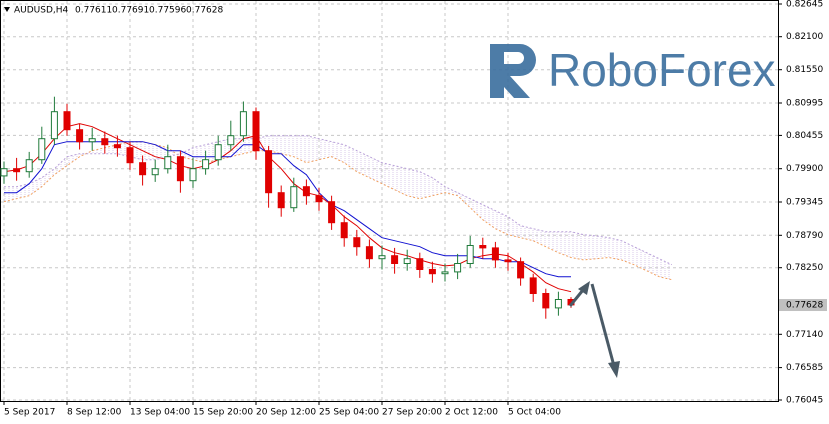  I want to click on x-tick-label: 13 Sep 04:00, so click(160, 413).